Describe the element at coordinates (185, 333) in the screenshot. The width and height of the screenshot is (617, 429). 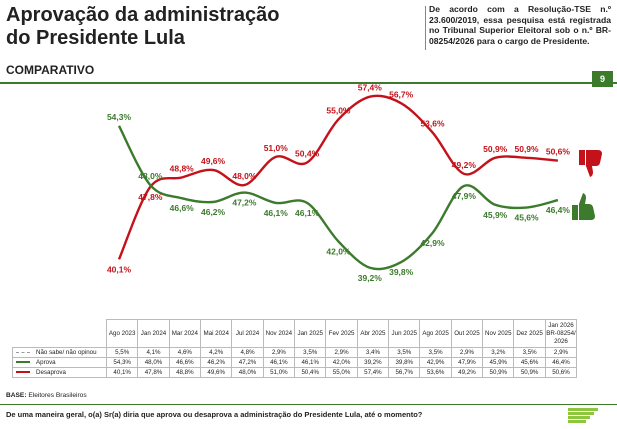
I see `tick-label: Mar 2024` at that location.